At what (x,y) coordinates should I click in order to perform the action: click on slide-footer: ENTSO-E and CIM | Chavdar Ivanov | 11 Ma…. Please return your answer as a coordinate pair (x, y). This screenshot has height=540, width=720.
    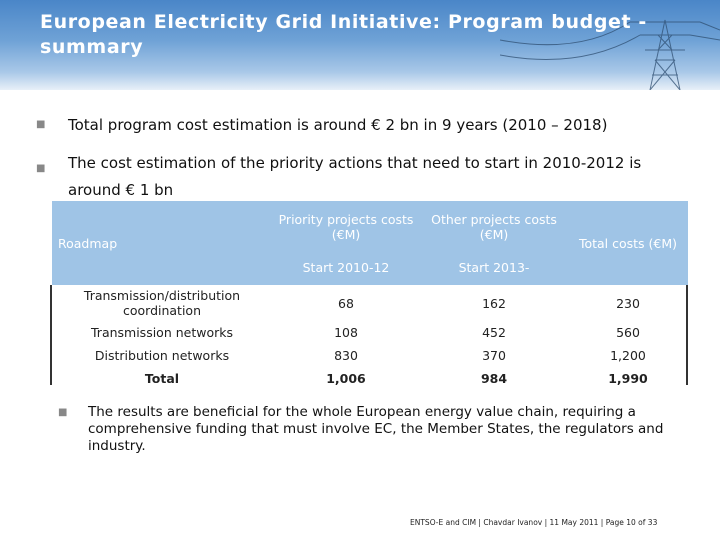
    Looking at the image, I should click on (534, 522).